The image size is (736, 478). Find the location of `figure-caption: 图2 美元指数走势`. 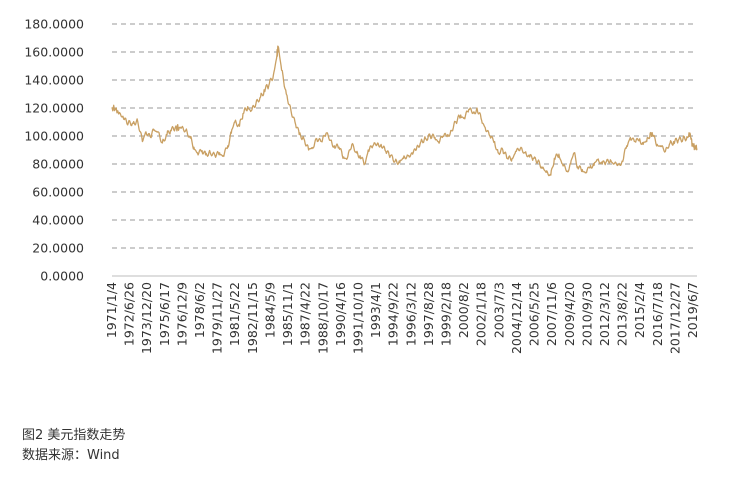

figure-caption: 图2 美元指数走势 is located at coordinates (74, 435).